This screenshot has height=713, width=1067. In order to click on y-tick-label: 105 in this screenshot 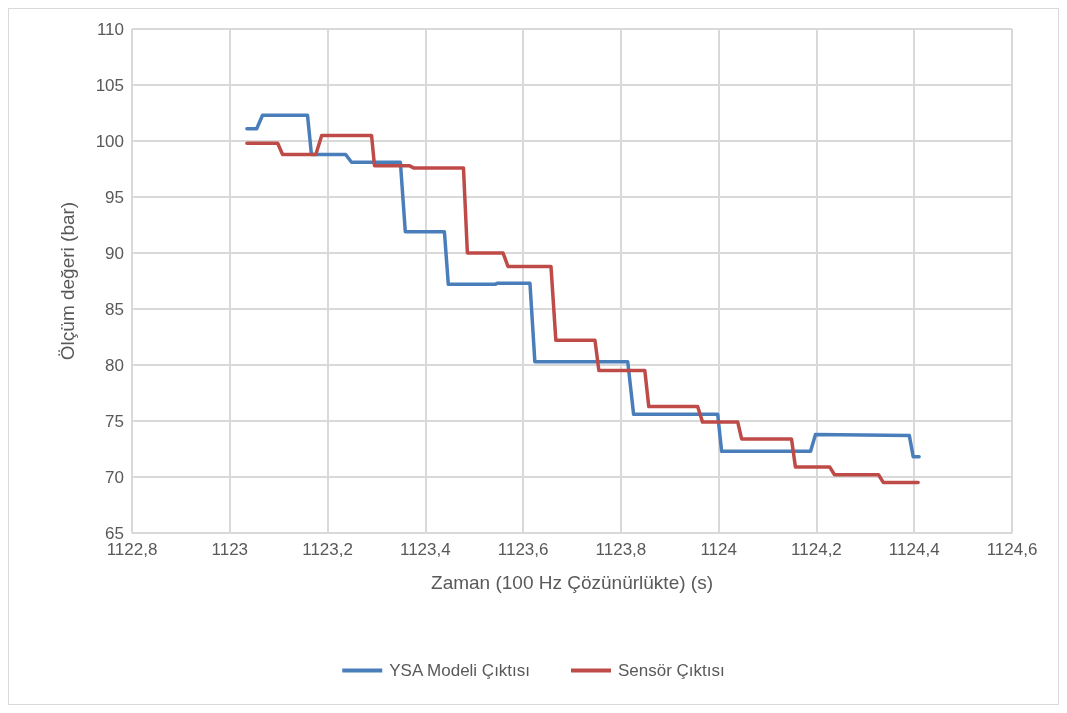, I will do `click(109, 85)`.